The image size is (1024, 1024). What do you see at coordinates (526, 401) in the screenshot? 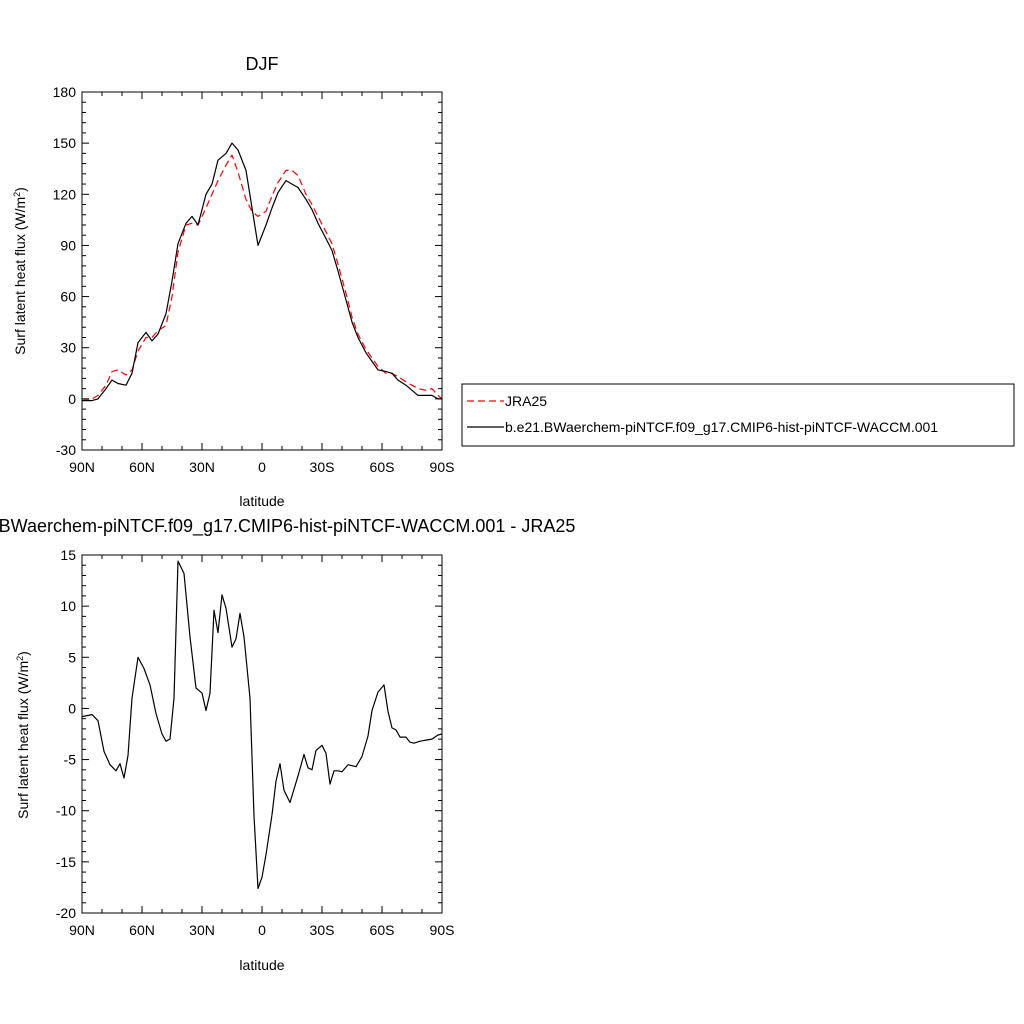
I see `legend-jra25-label: JRA25` at bounding box center [526, 401].